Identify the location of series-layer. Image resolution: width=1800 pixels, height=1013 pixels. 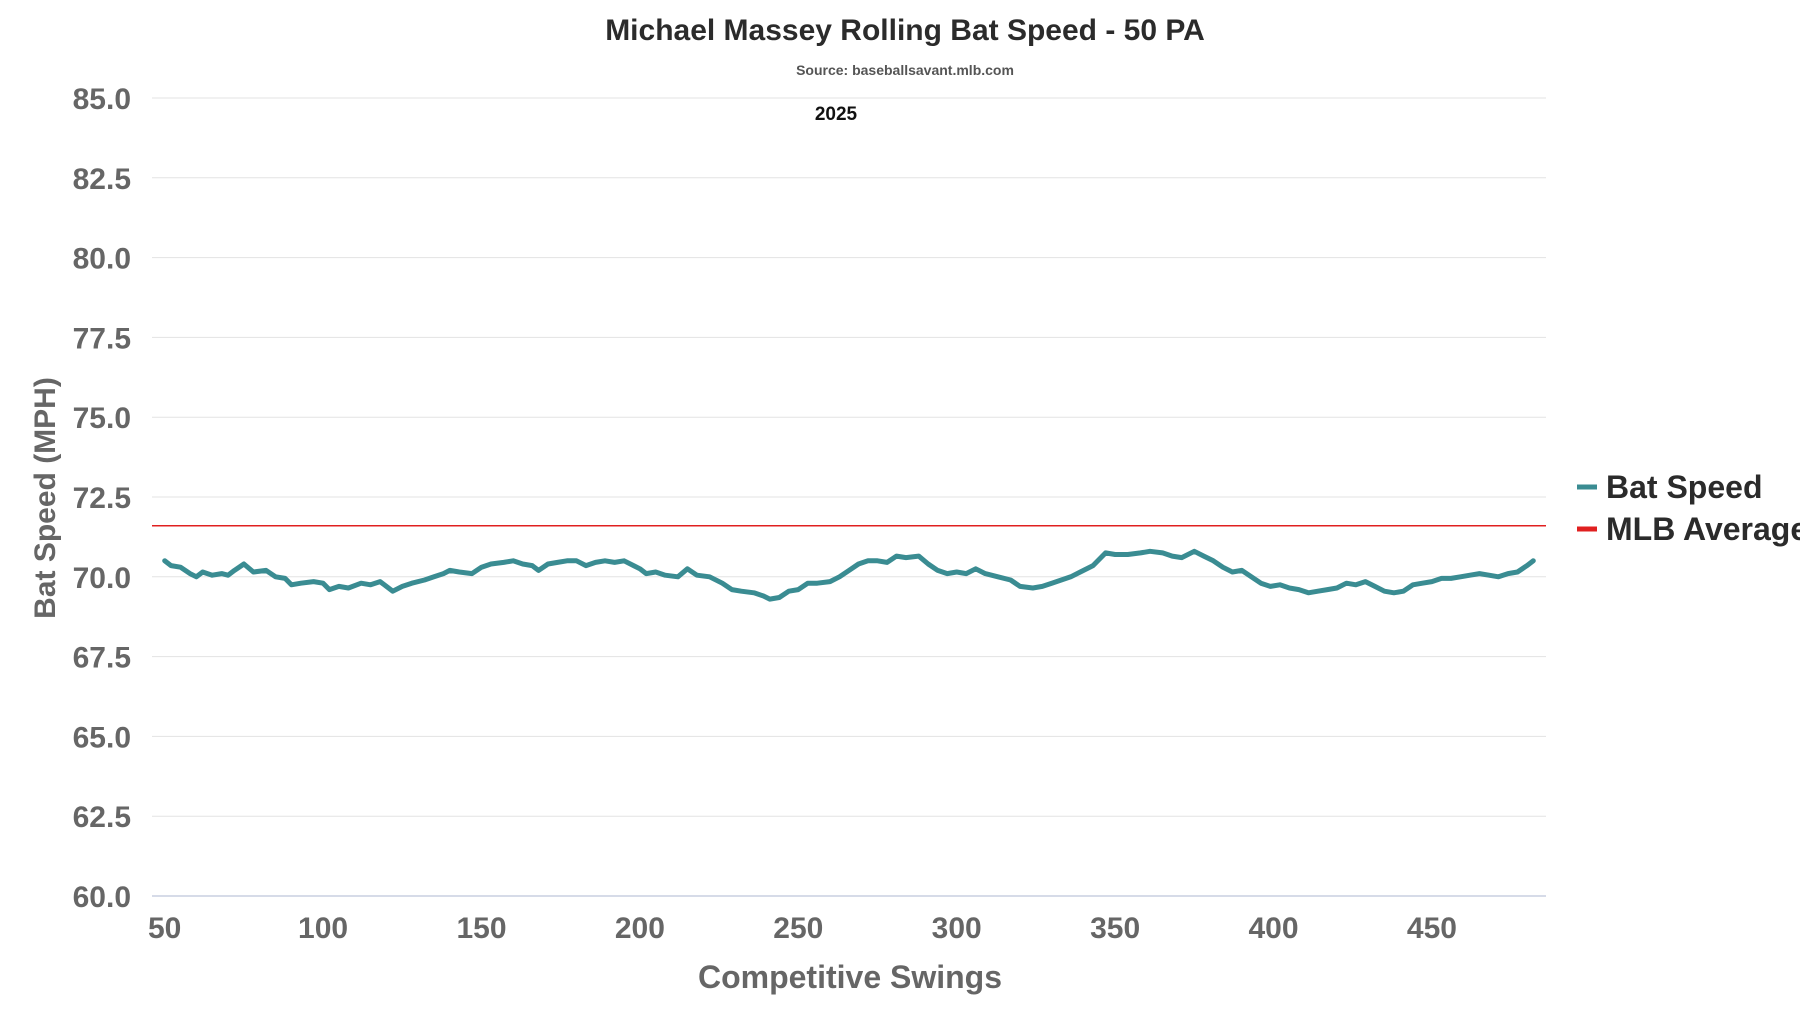
(849, 563).